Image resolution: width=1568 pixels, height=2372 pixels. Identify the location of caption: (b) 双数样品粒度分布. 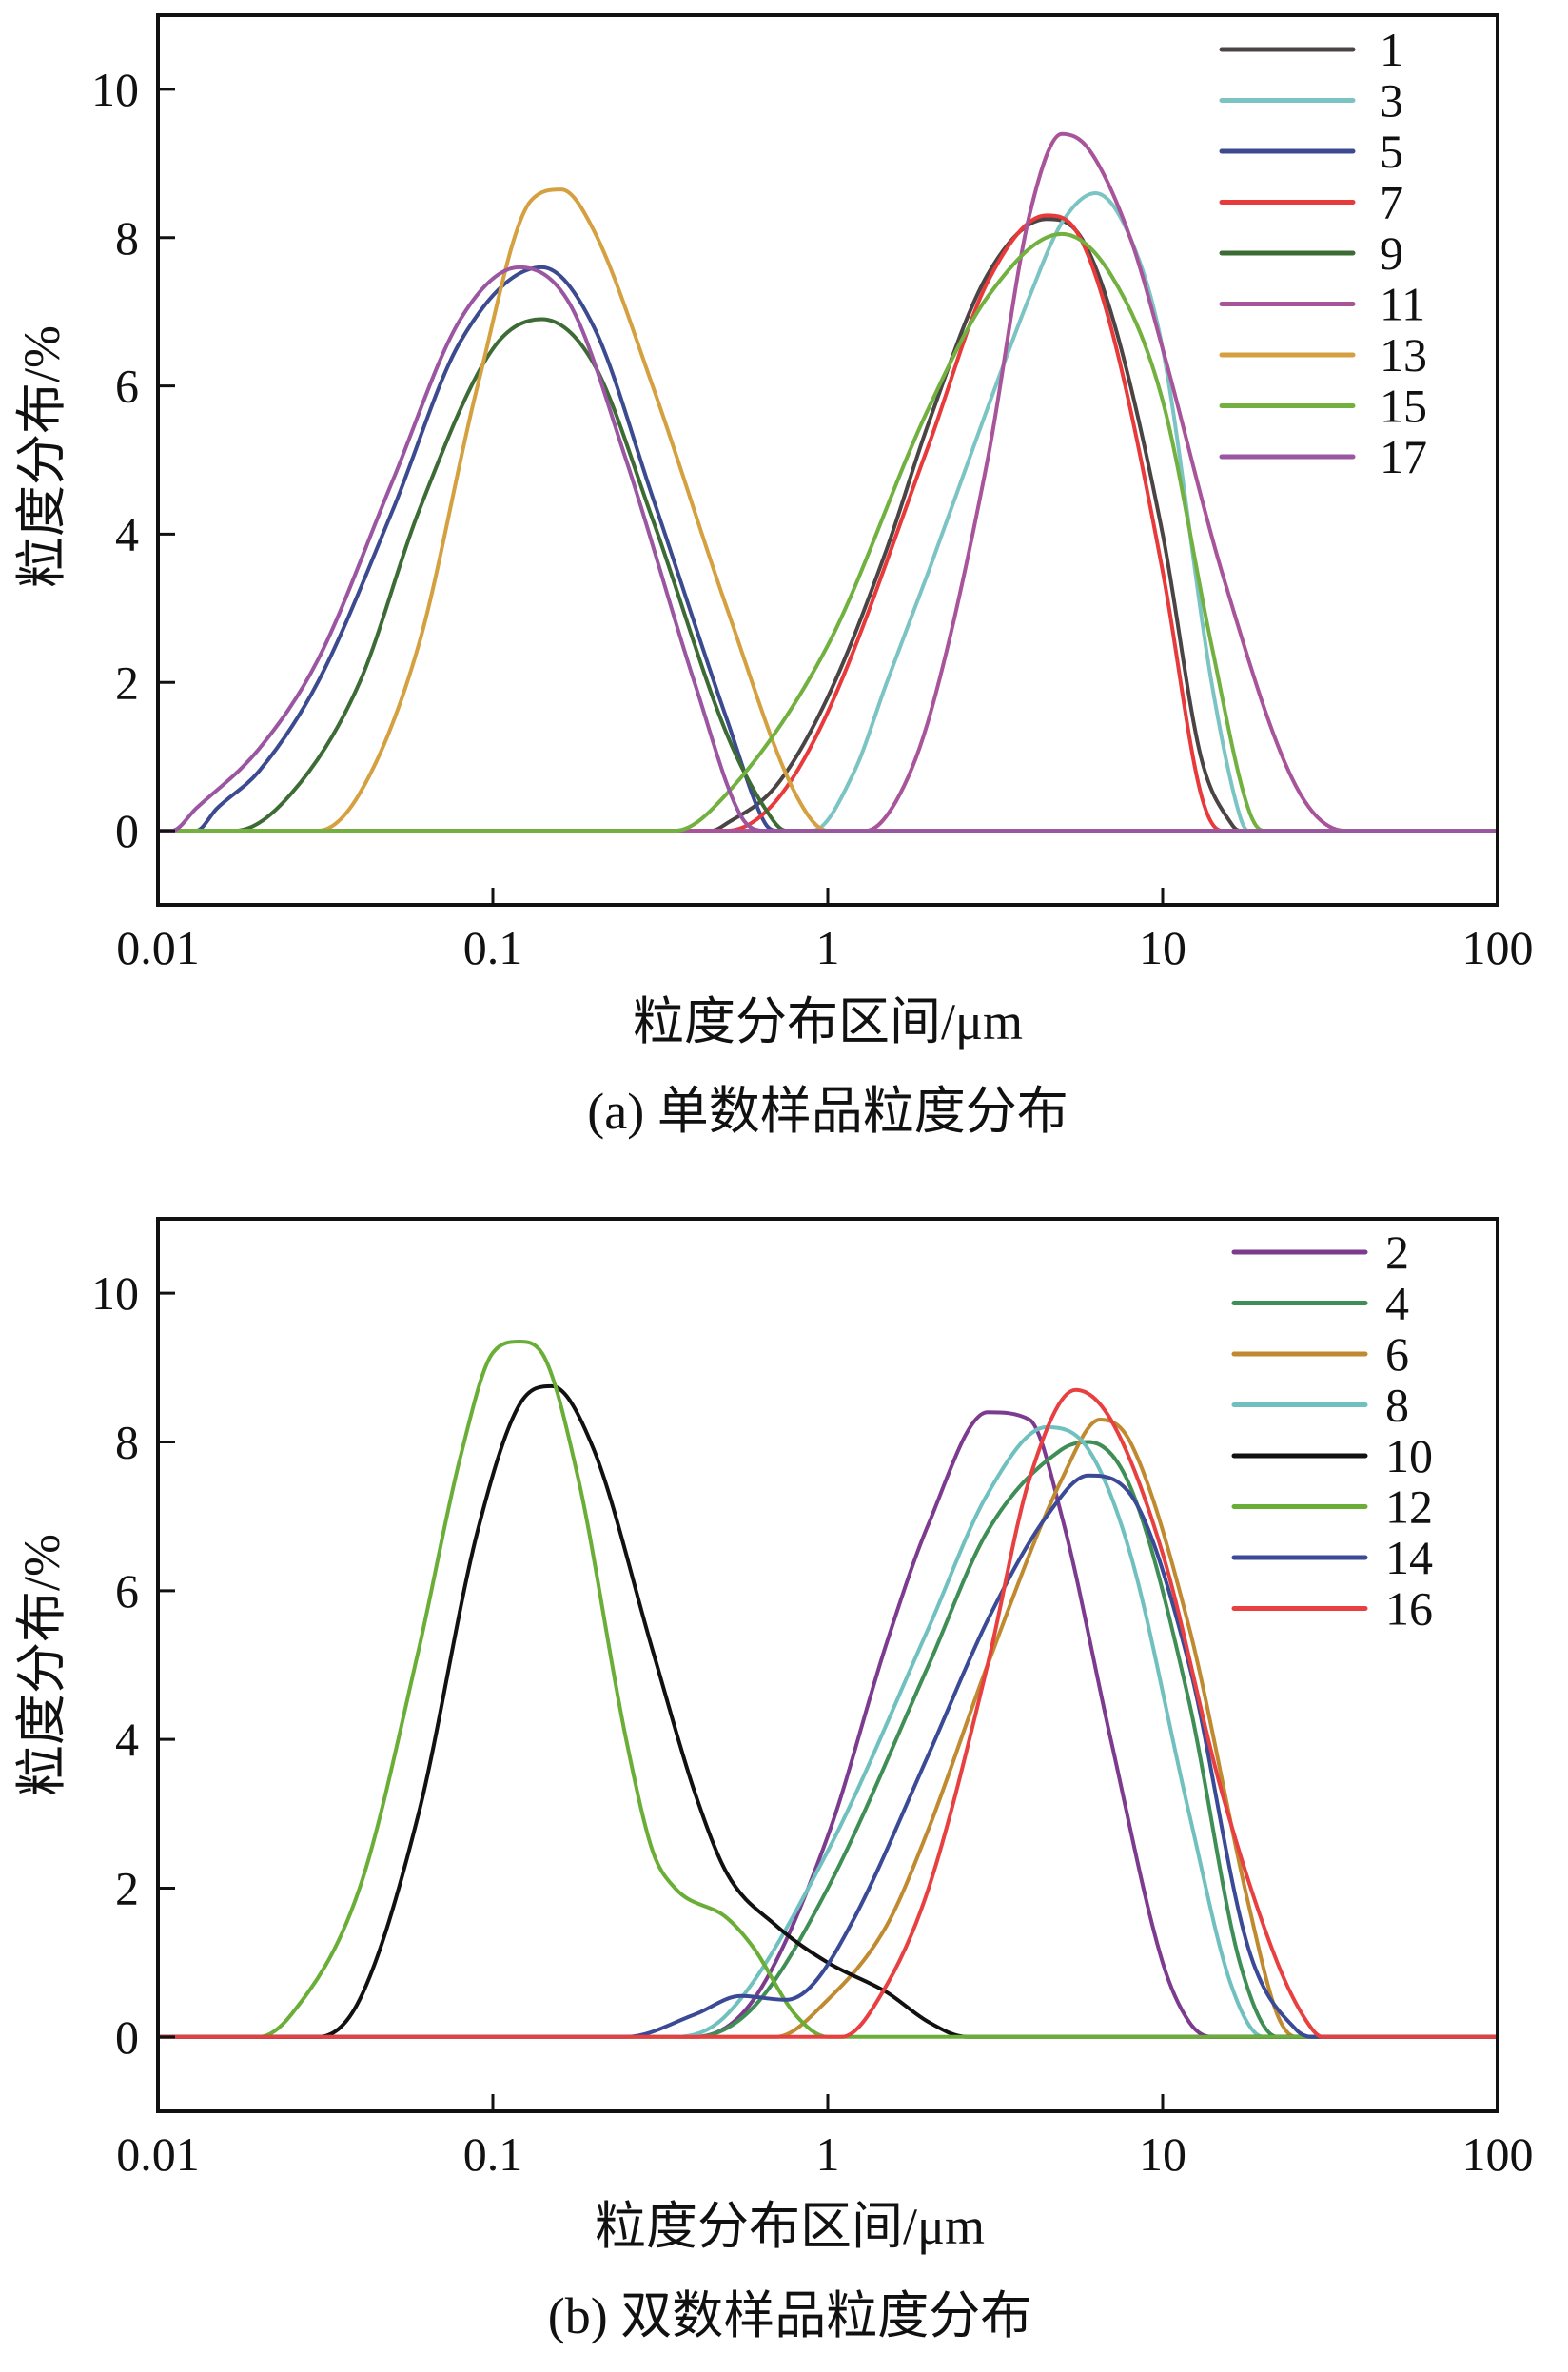
(789, 2315).